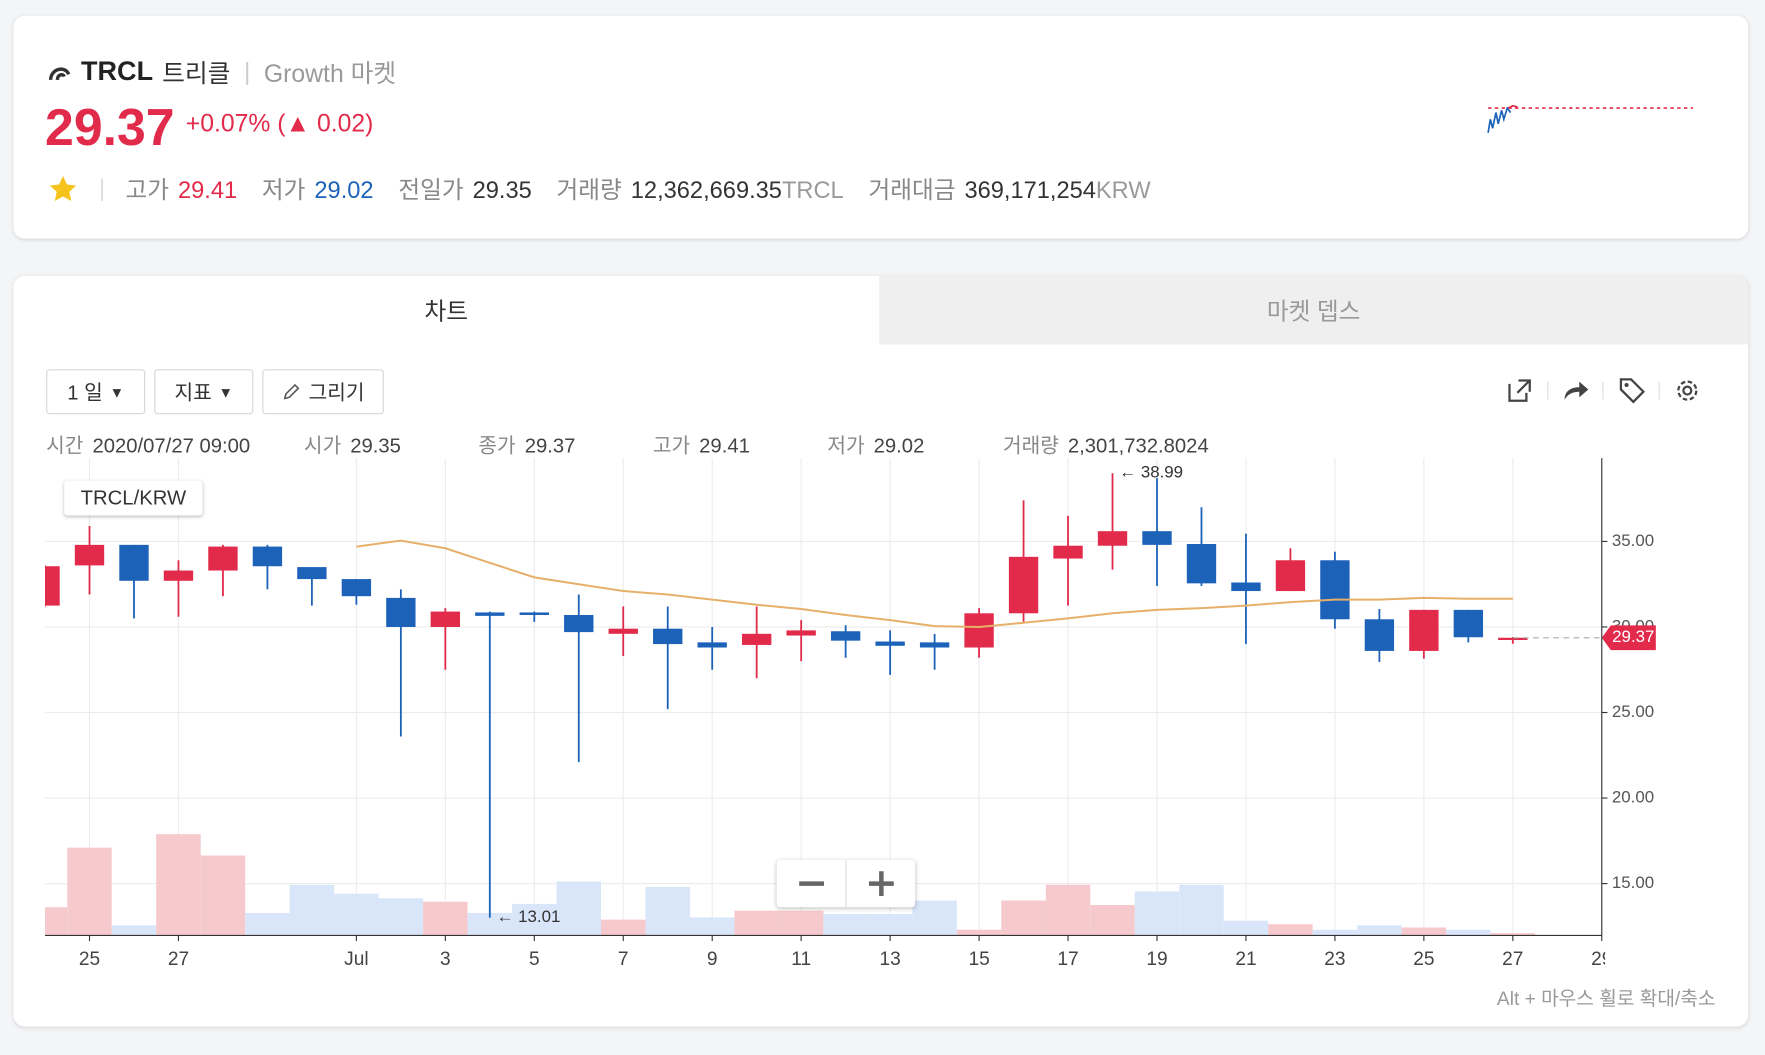  I want to click on zoom-out, so click(812, 883).